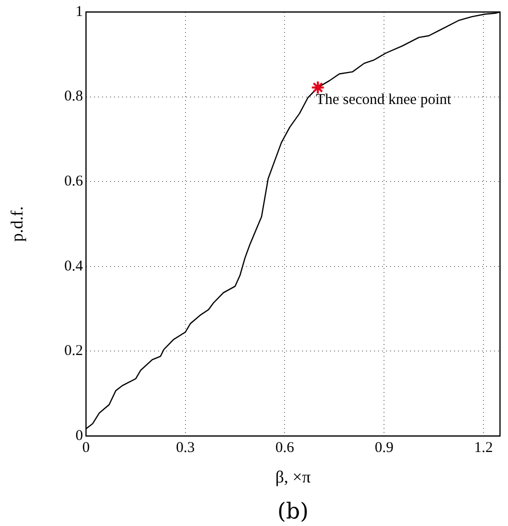 This screenshot has height=526, width=508. What do you see at coordinates (384, 100) in the screenshot?
I see `annotation: The second knee point` at bounding box center [384, 100].